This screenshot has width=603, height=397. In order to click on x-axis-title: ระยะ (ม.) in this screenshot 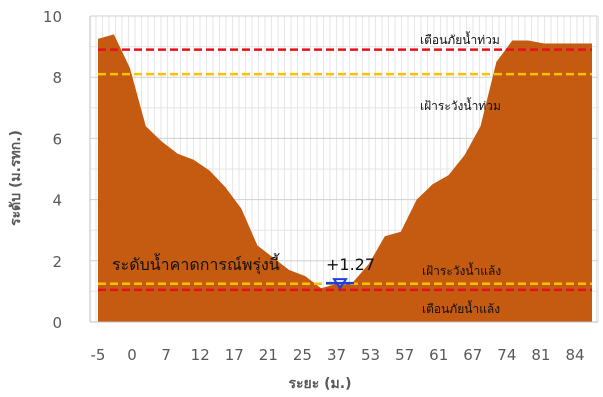, I will do `click(320, 384)`.